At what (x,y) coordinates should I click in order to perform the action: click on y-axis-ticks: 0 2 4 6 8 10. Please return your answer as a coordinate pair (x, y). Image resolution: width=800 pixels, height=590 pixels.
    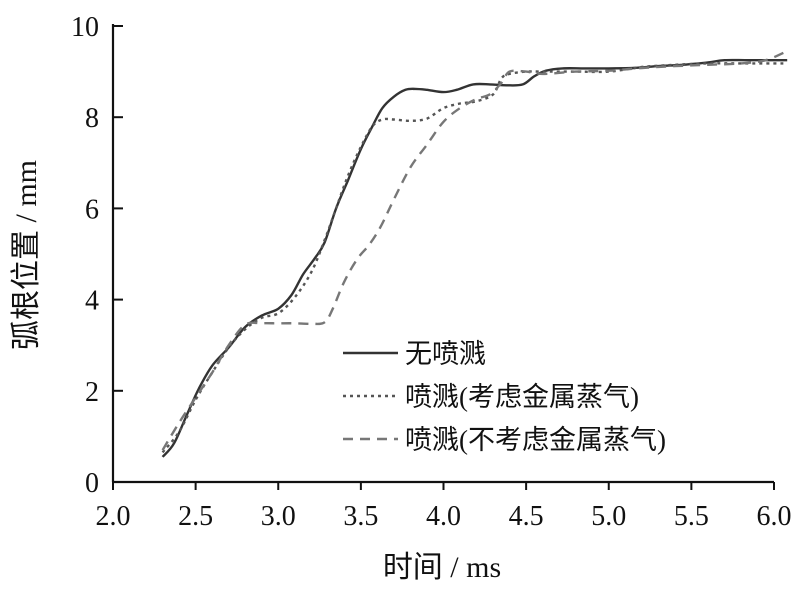
    Looking at the image, I should click on (97, 255).